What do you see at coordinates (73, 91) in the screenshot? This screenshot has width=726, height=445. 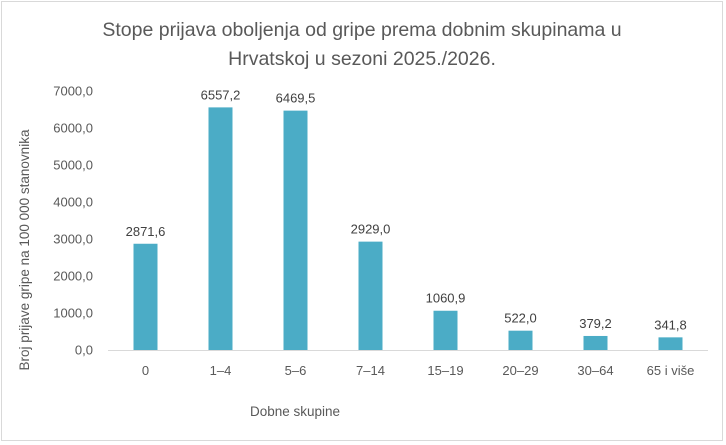 I see `y-tick-label: 7000,0` at bounding box center [73, 91].